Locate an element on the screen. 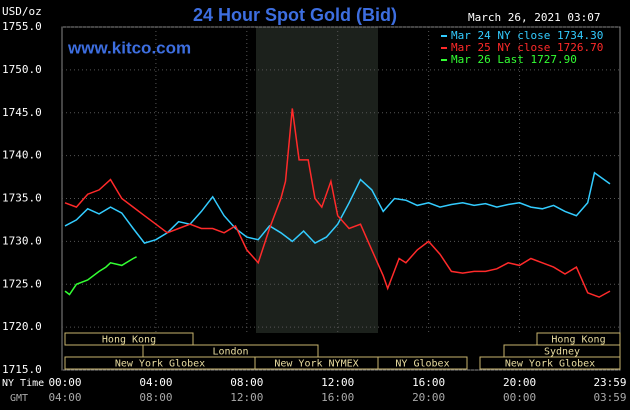 The height and width of the screenshot is (410, 630). x-tick-label: 23:59 is located at coordinates (609, 382).